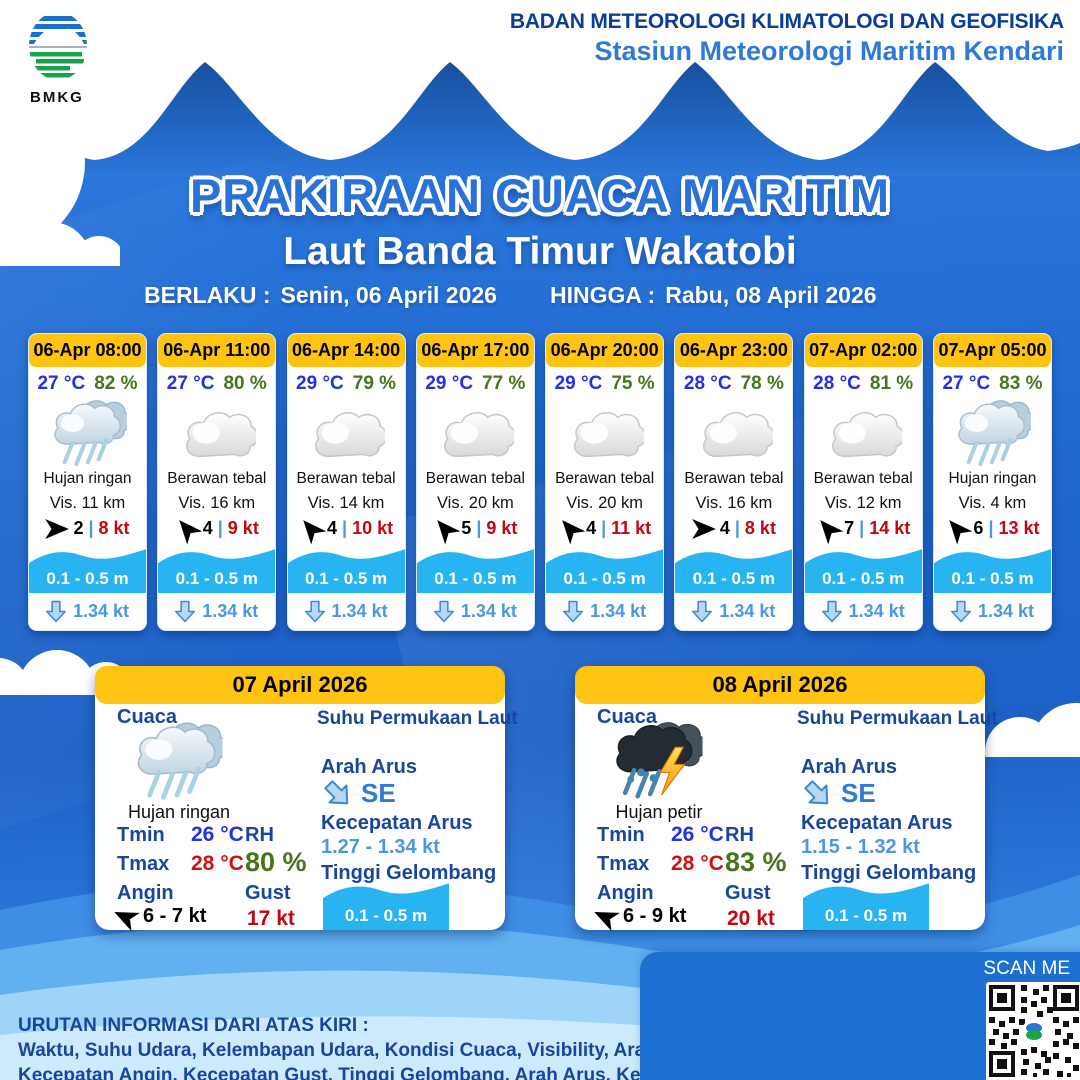 The width and height of the screenshot is (1080, 1080). I want to click on humidity: 81 %, so click(891, 383).